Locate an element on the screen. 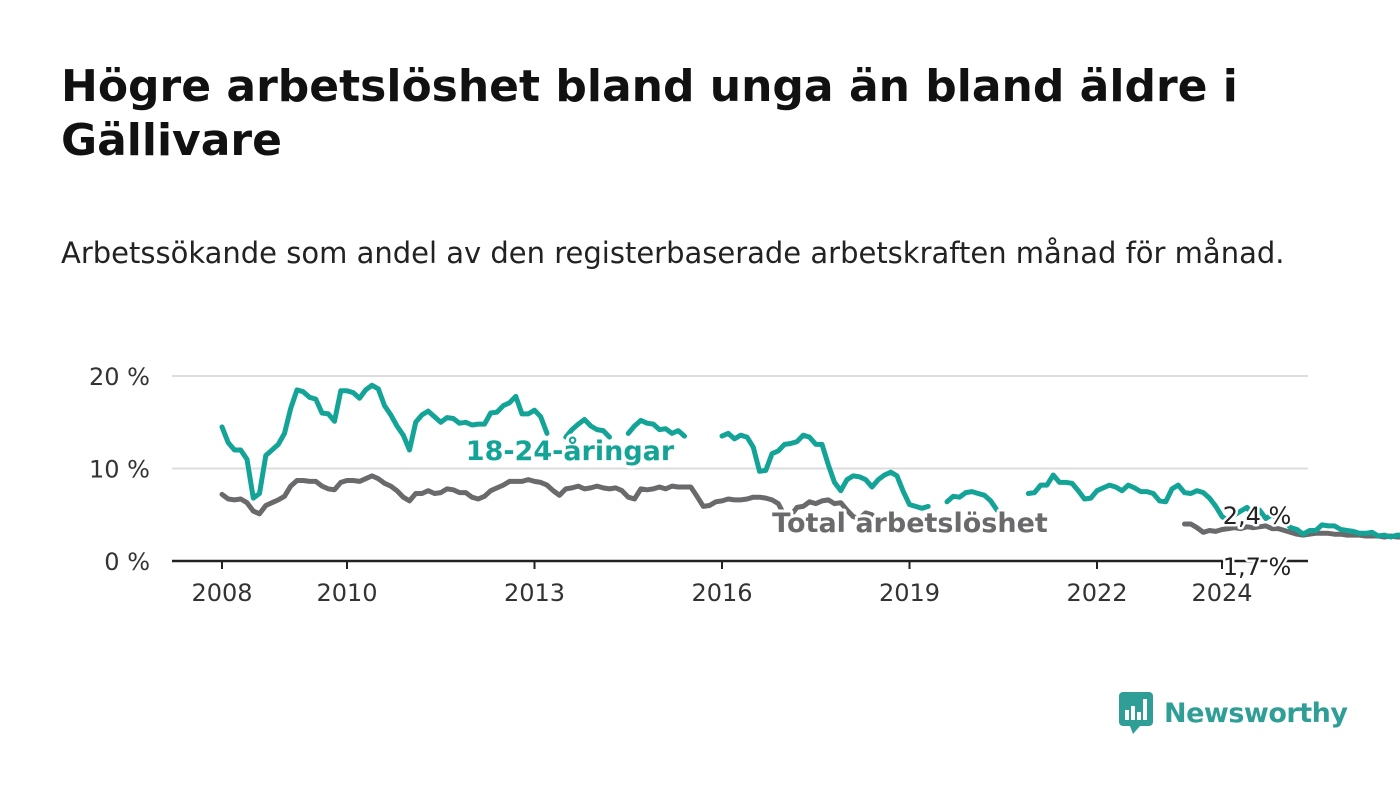  series-name-youth: 18-24-åringar is located at coordinates (570, 451).